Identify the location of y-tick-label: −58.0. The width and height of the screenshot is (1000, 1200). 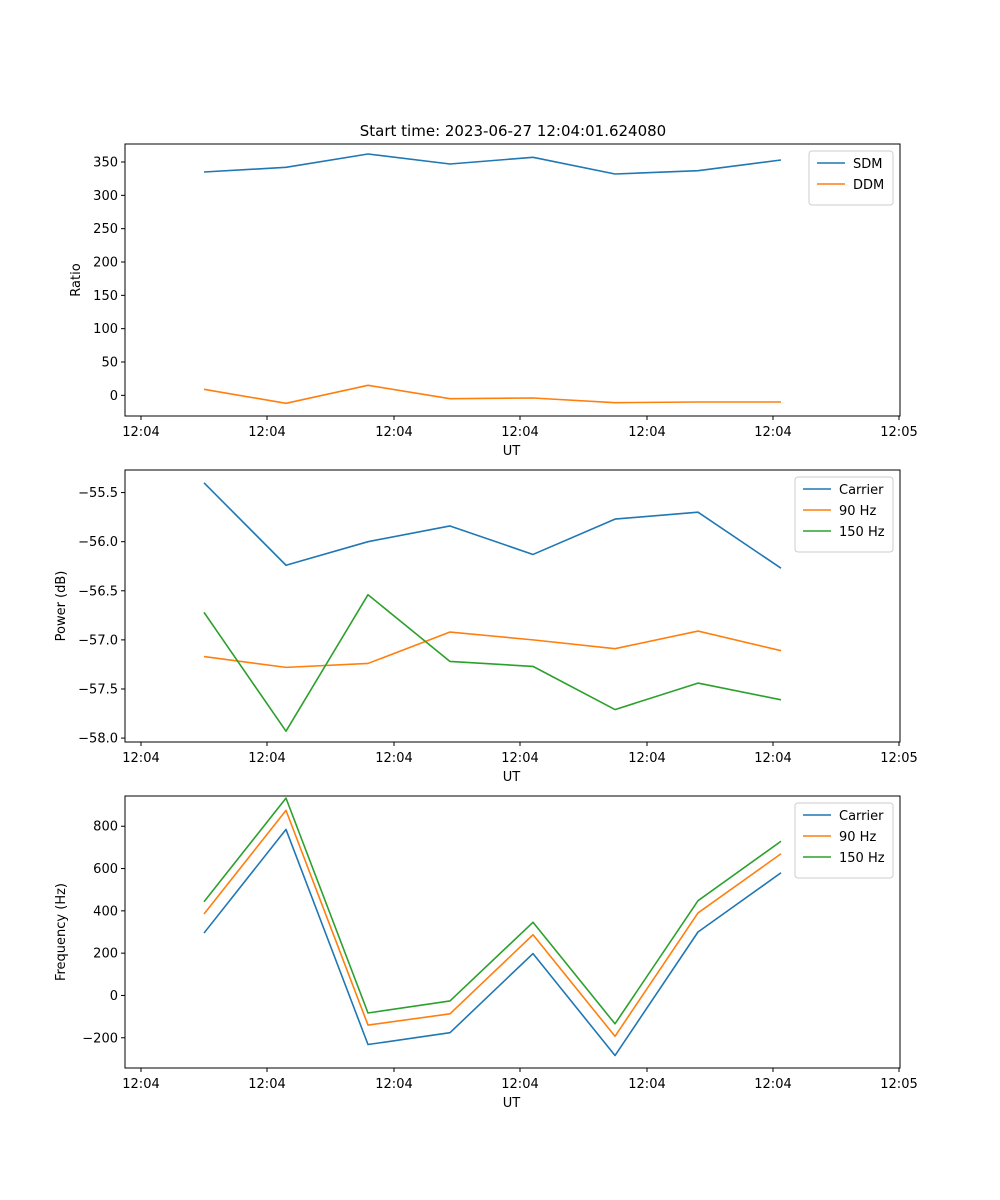
(98, 739).